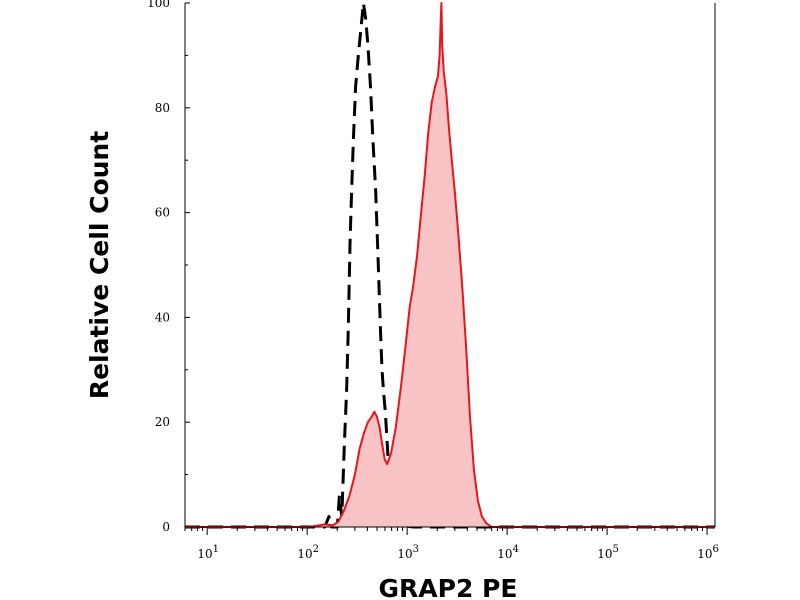  I want to click on x-axis-title: GRAP2 PE, so click(448, 587).